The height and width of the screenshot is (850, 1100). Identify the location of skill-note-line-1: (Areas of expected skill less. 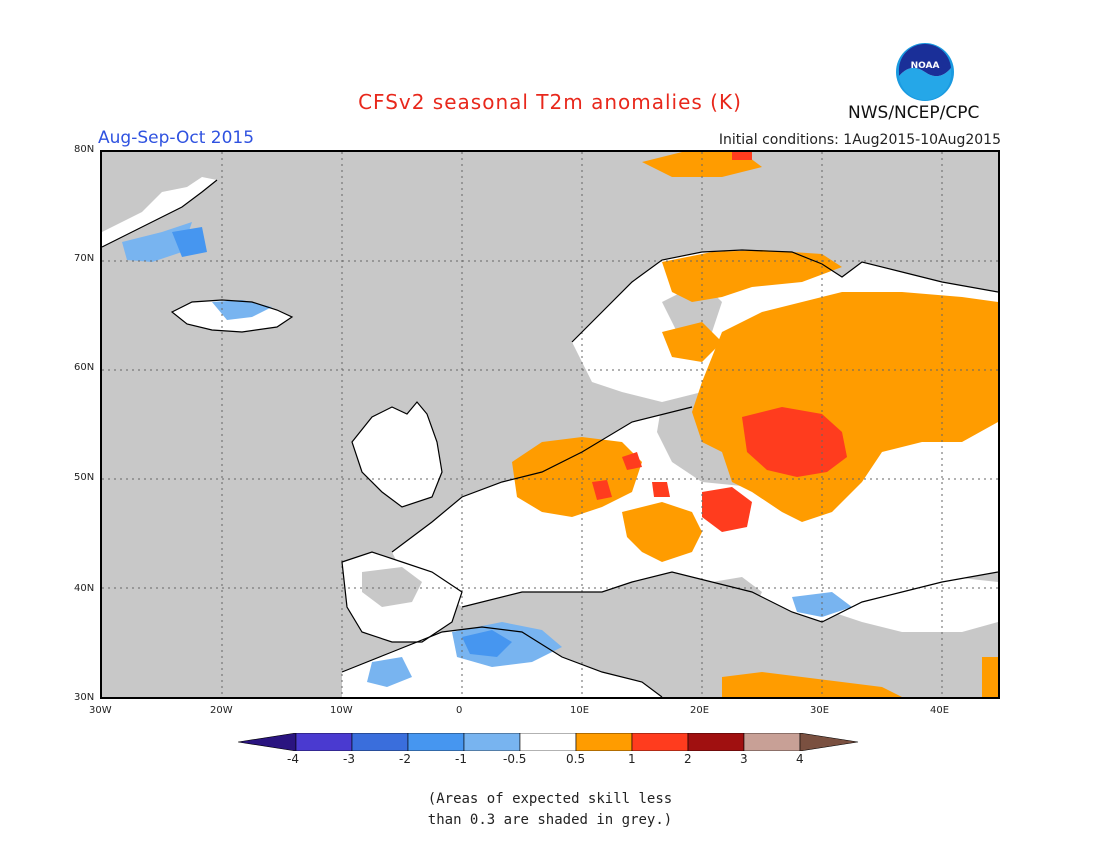
(550, 799).